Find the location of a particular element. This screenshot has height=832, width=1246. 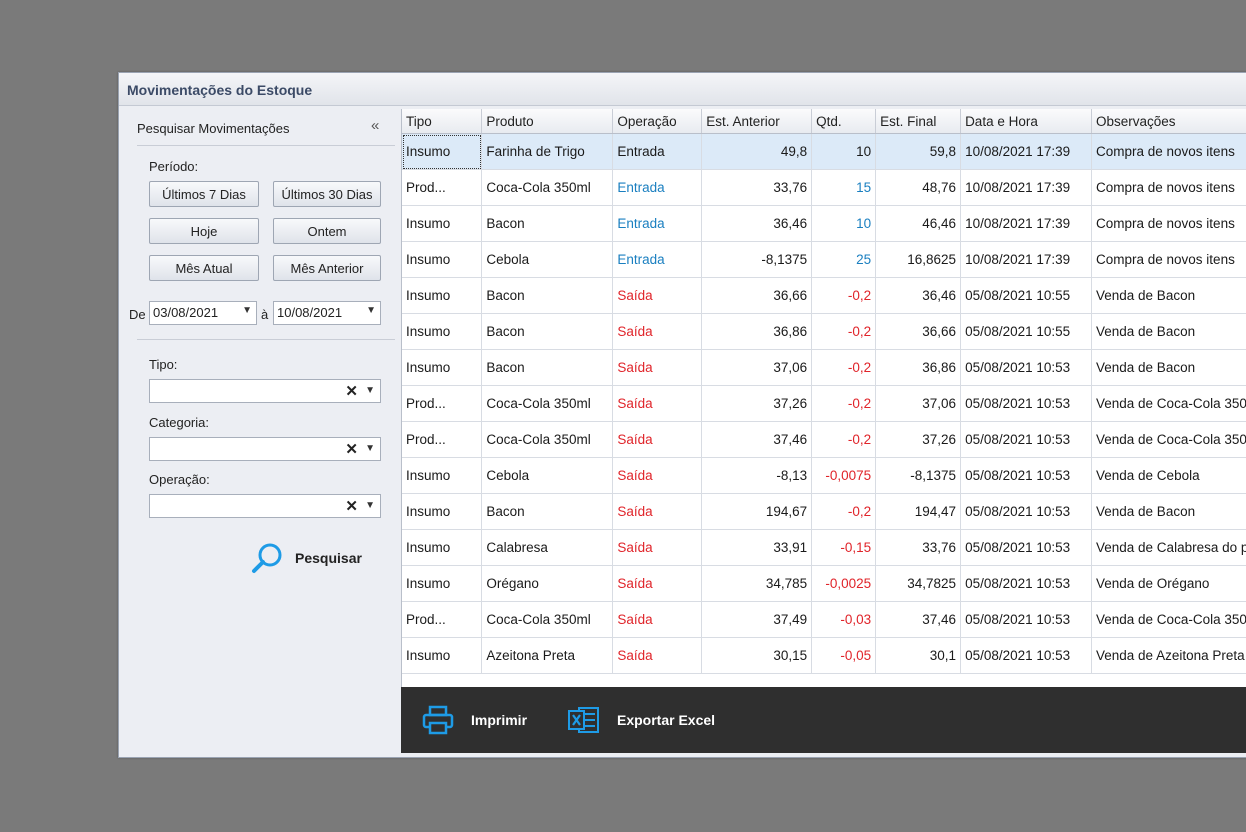

action-footer: Imprimir Exportar Excel is located at coordinates (823, 720).